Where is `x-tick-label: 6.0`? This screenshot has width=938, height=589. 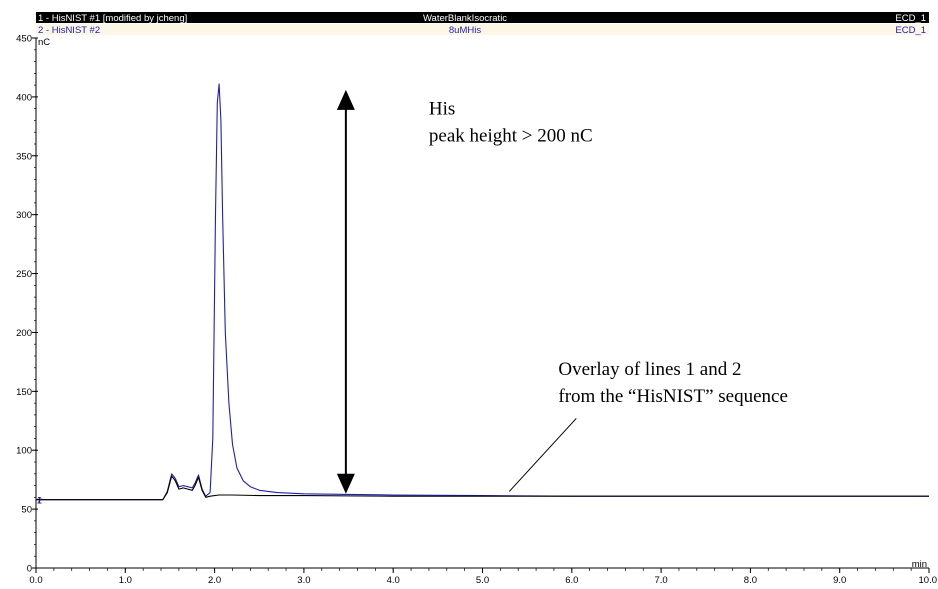
x-tick-label: 6.0 is located at coordinates (571, 580).